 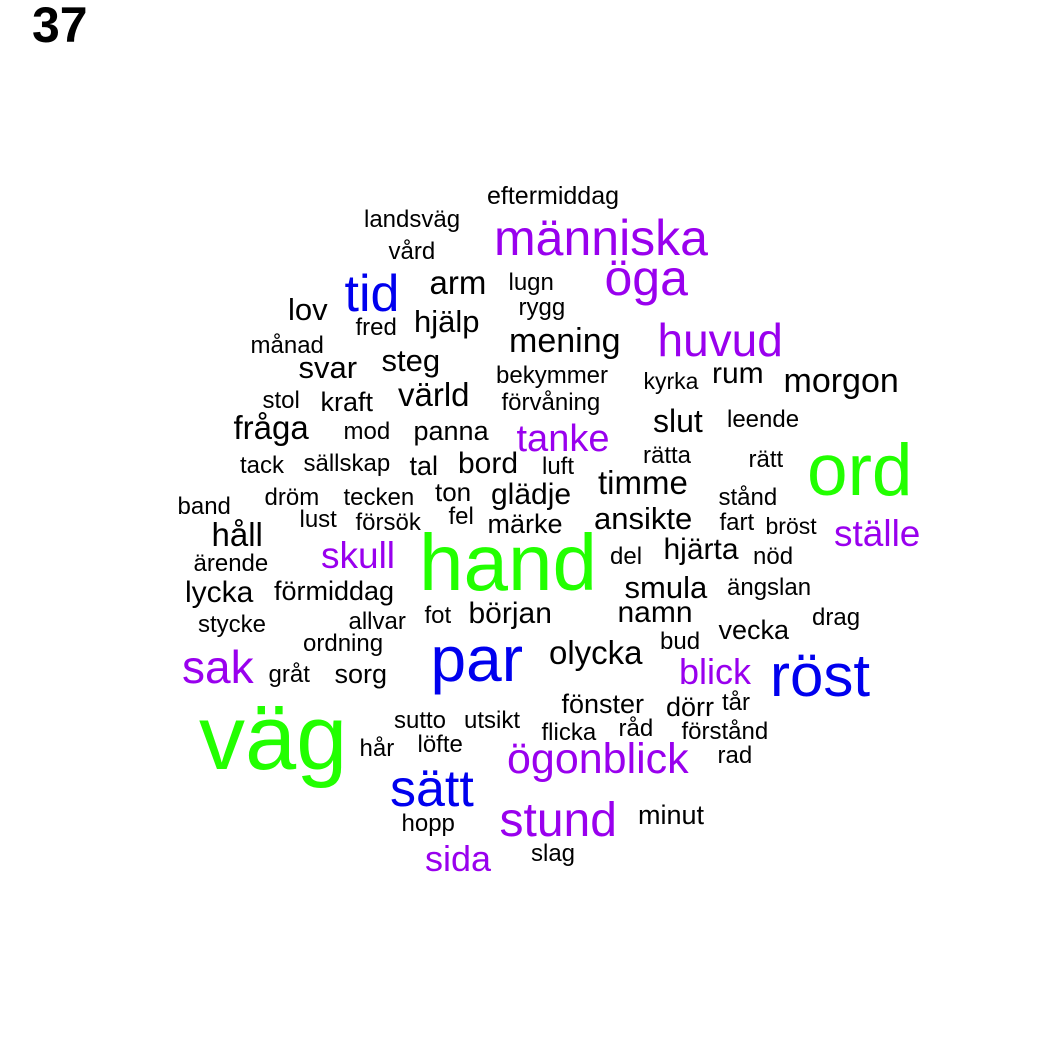 I want to click on word-hopp: hopp, so click(x=428, y=824).